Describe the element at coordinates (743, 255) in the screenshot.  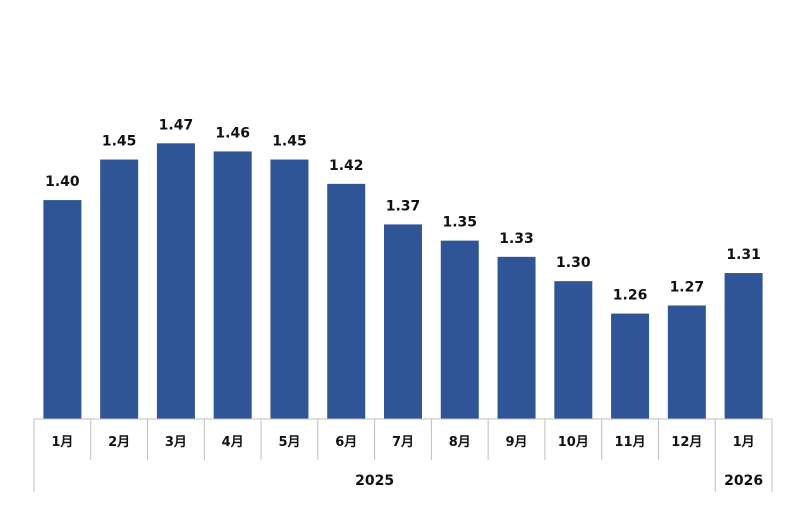
I see `value-label: 1.31` at that location.